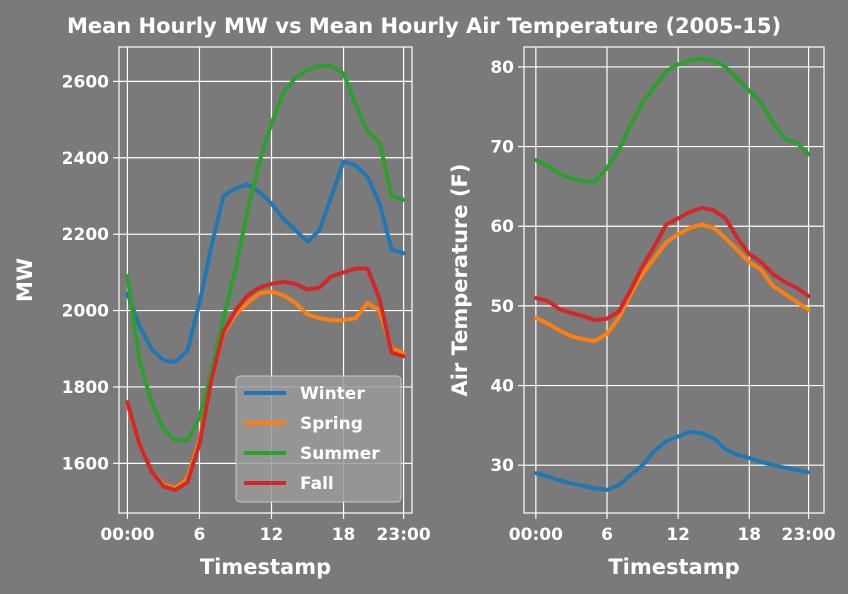 This screenshot has height=594, width=848. What do you see at coordinates (265, 262) in the screenshot?
I see `chart1-series-winter-line` at bounding box center [265, 262].